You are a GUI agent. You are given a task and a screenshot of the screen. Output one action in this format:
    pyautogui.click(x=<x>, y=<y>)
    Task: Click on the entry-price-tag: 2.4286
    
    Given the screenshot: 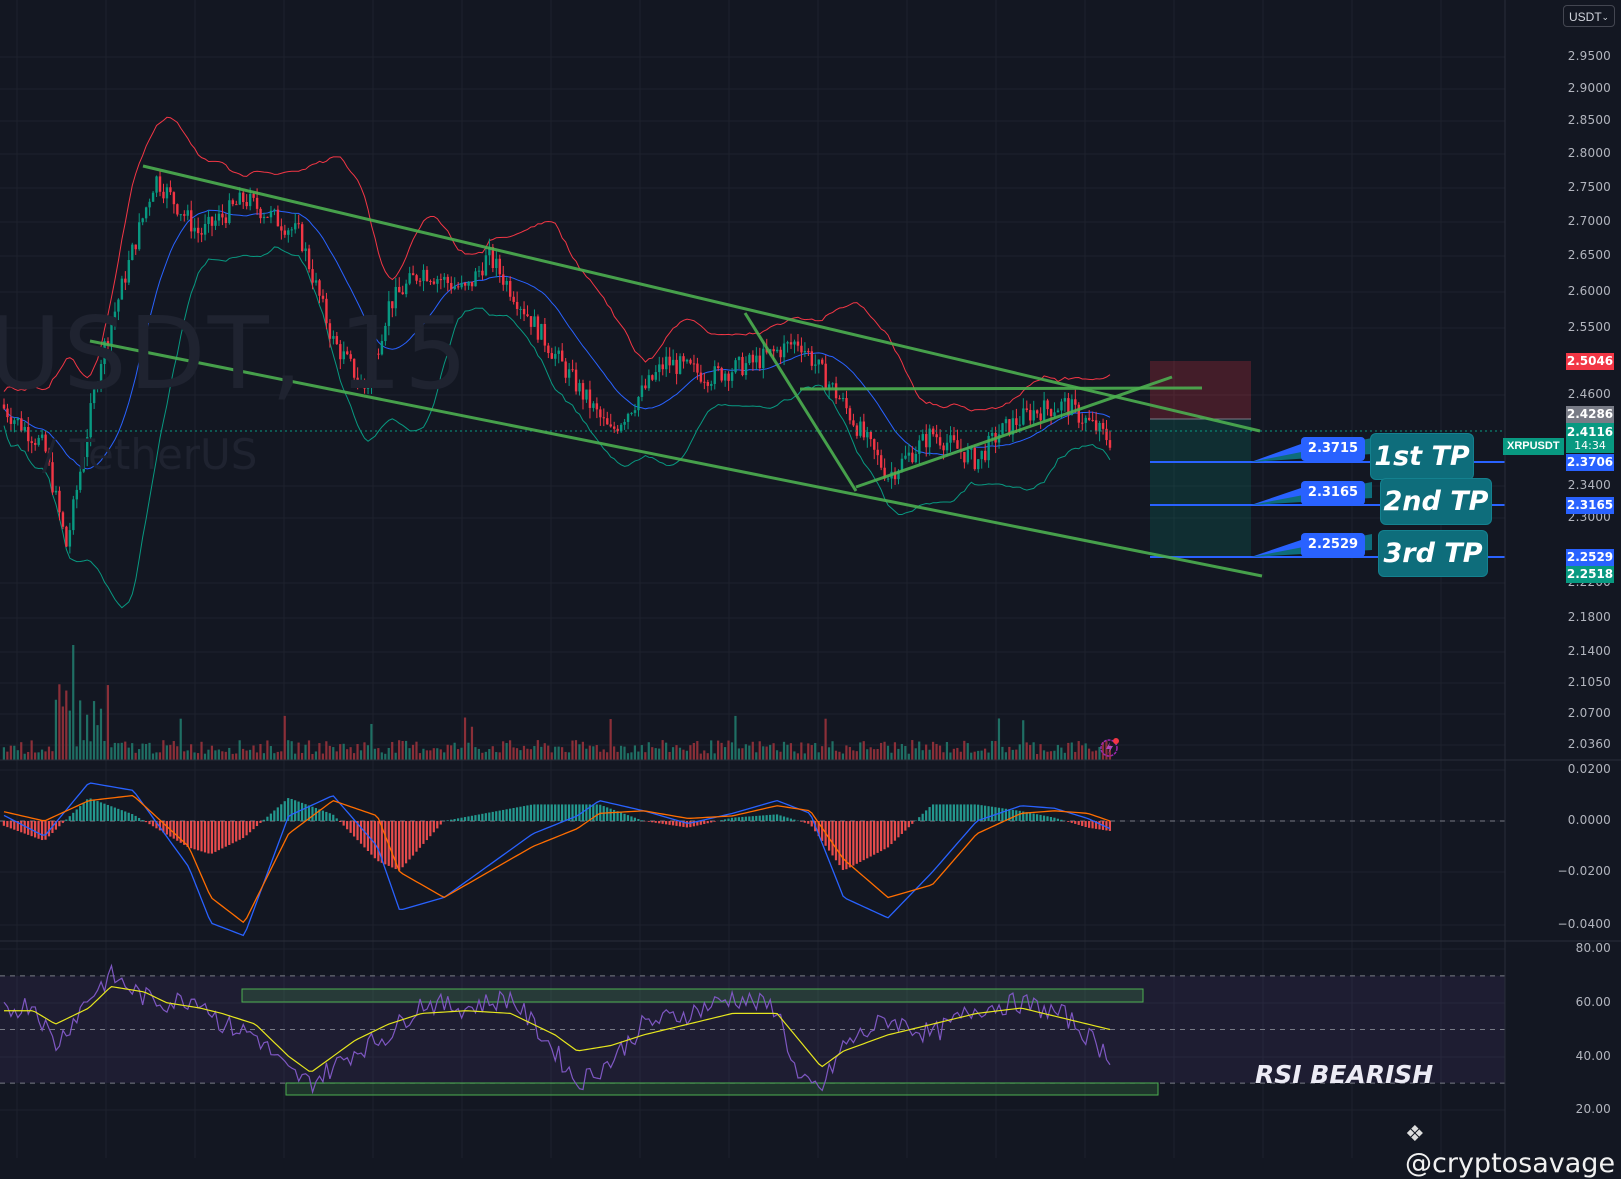 What is the action you would take?
    pyautogui.click(x=1590, y=414)
    